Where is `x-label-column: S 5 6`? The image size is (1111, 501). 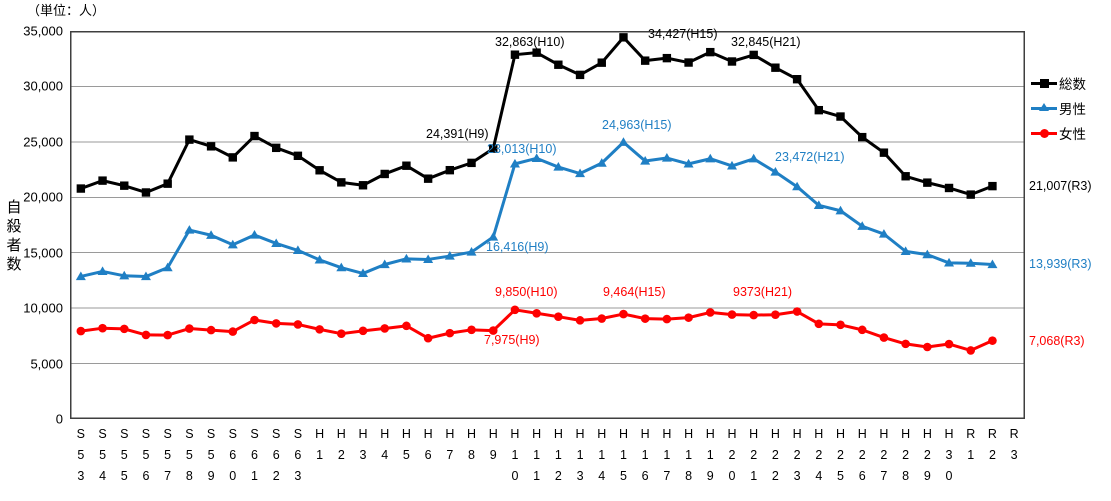 x-label-column: S 5 6 is located at coordinates (146, 455).